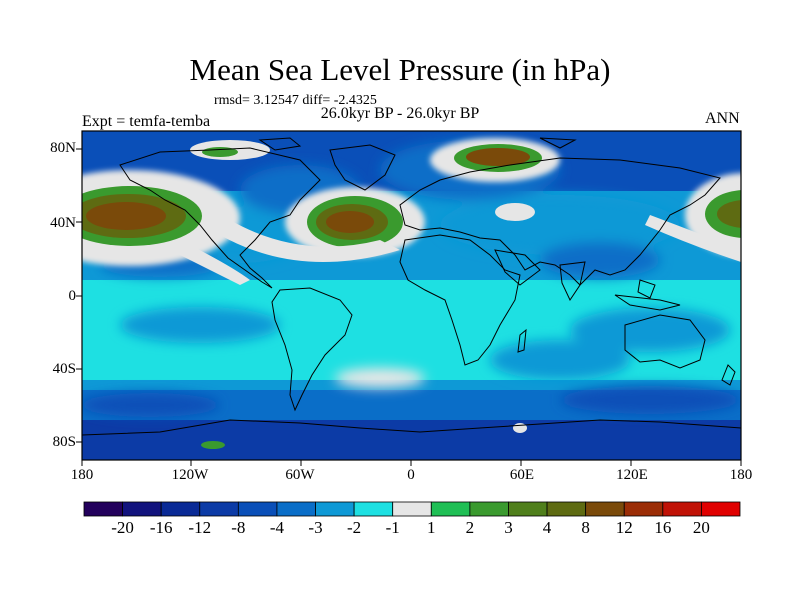 This screenshot has height=600, width=800. I want to click on lat-tick-40n: 40N, so click(63, 223).